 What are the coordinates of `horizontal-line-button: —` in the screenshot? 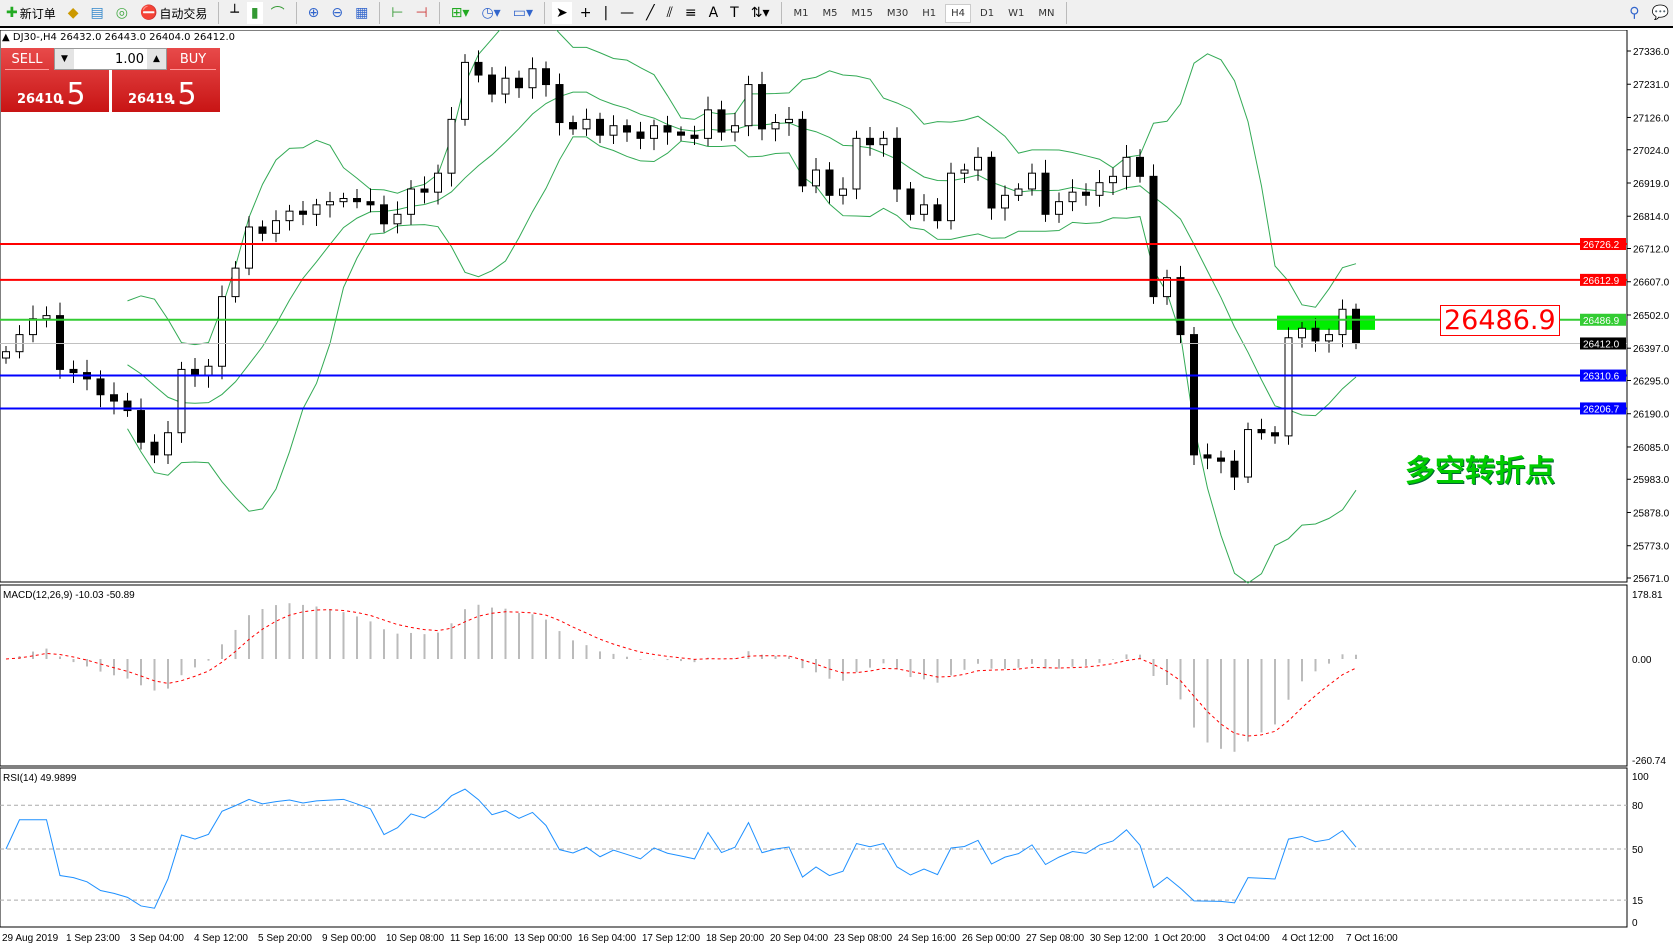 It's located at (627, 13).